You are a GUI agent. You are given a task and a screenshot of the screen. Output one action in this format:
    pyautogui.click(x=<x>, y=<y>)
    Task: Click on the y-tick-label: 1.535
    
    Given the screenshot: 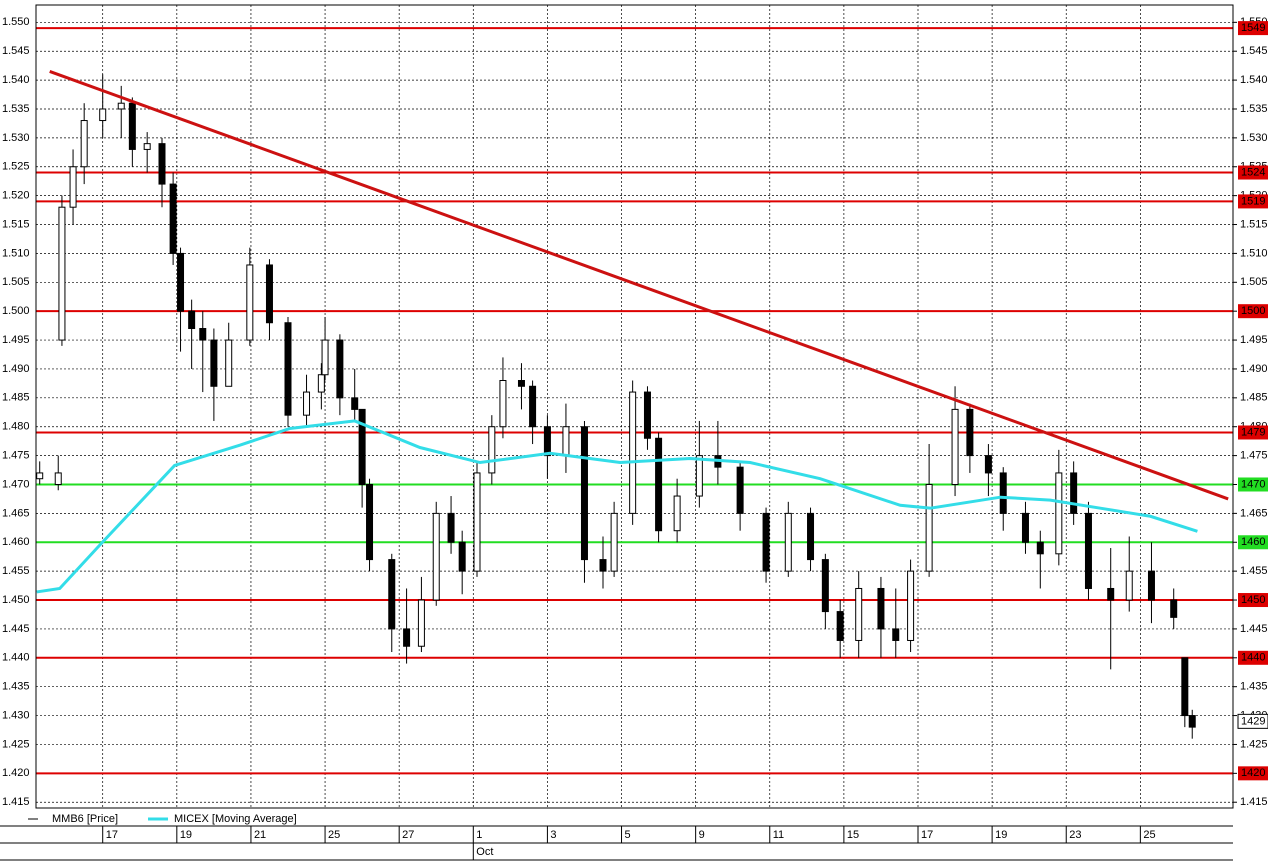 What is the action you would take?
    pyautogui.click(x=16, y=109)
    